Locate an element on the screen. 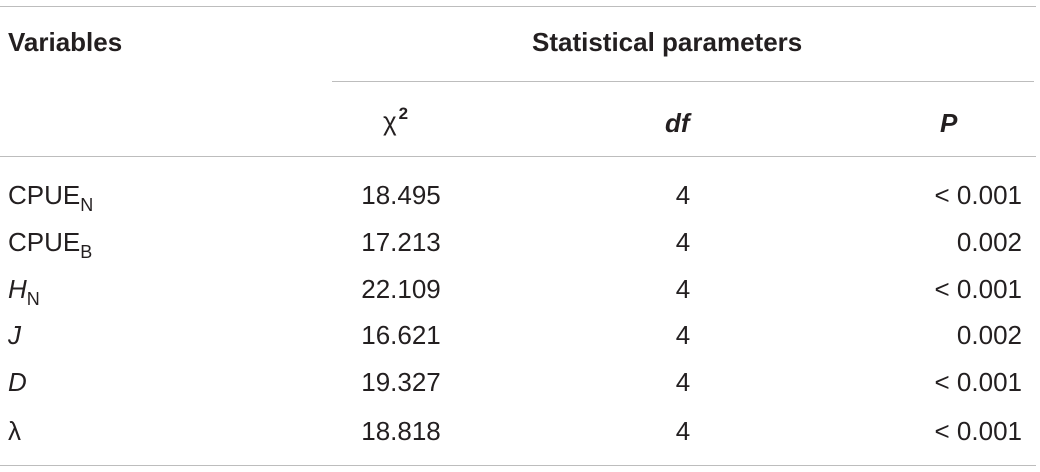  row-label: D is located at coordinates (17, 383).